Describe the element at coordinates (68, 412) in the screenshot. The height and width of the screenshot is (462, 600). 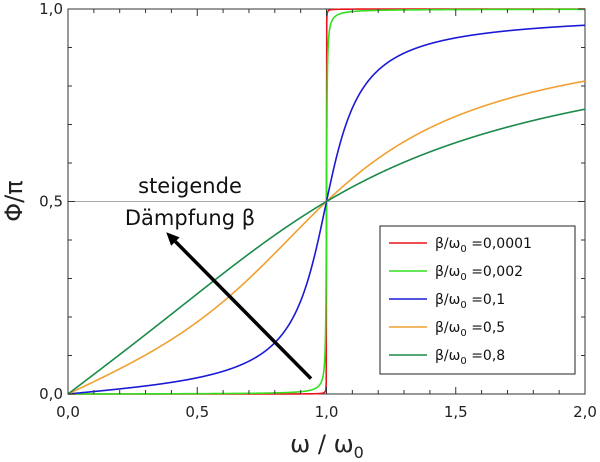
I see `x-tick-label: 0,0` at that location.